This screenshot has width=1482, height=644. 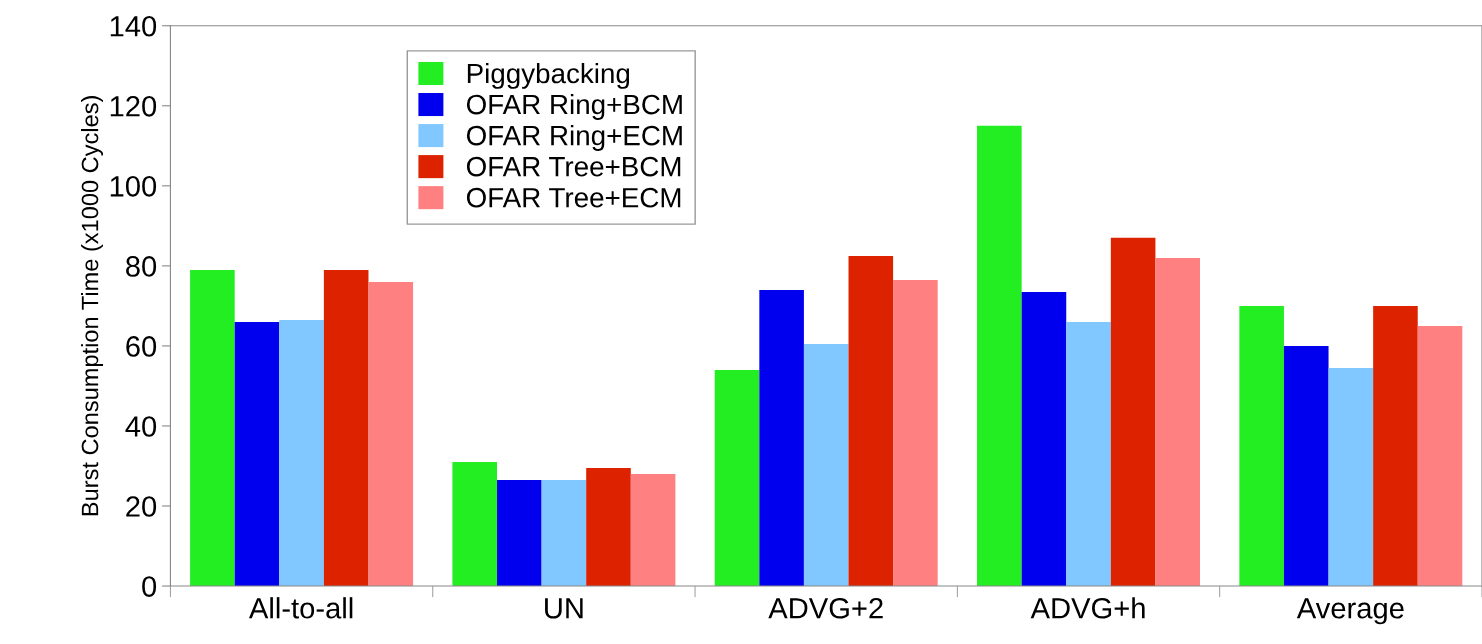 I want to click on x-tick-label: ADVG+h, so click(x=1087, y=608).